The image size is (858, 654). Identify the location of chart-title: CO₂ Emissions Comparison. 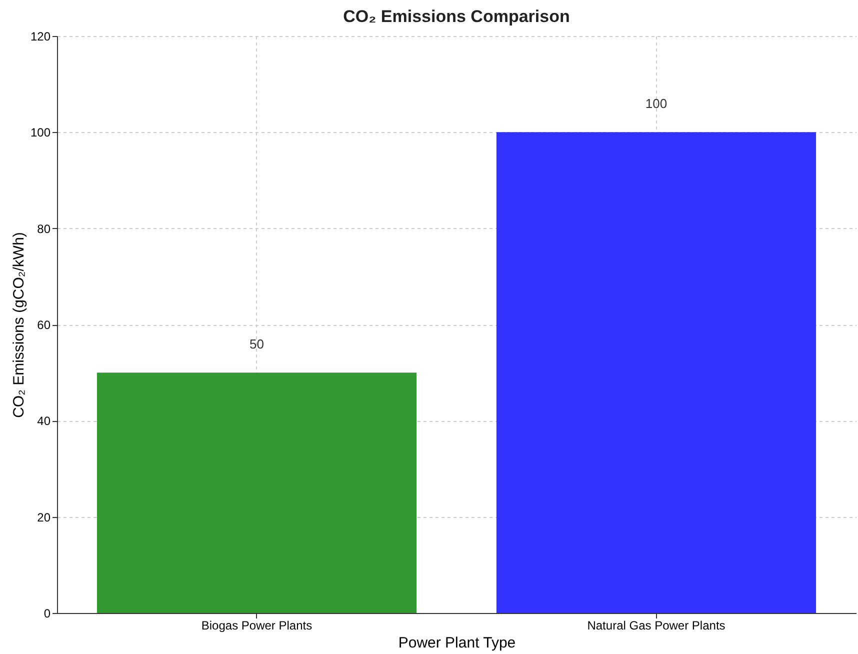
(456, 16).